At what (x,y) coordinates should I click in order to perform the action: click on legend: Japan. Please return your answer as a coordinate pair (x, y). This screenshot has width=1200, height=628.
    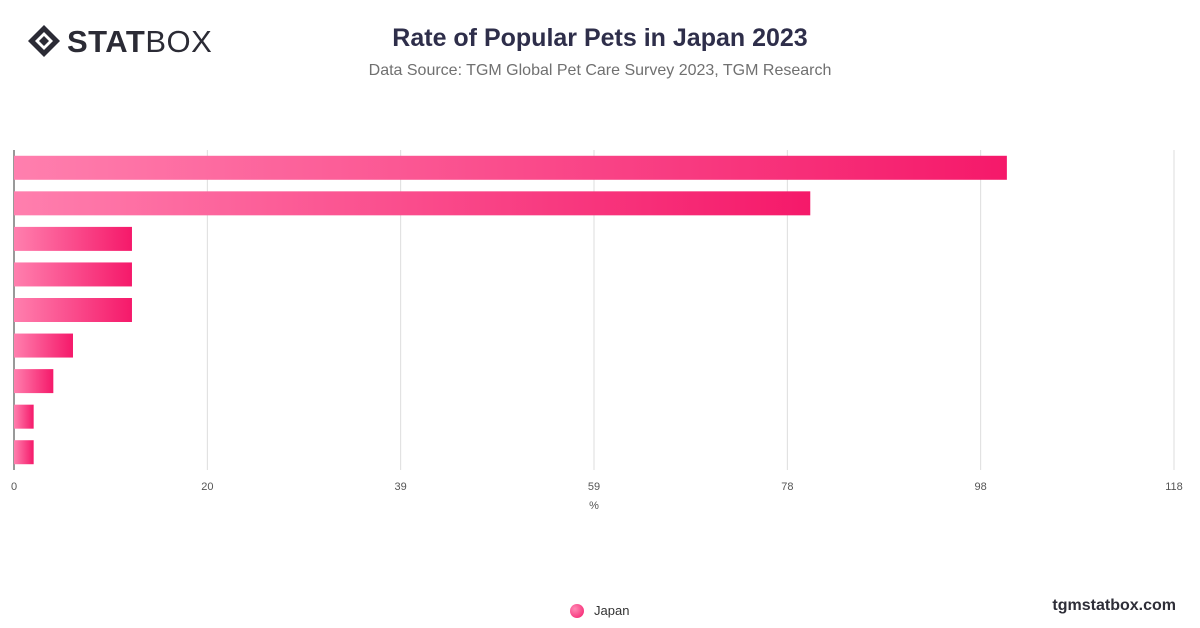
    Looking at the image, I should click on (599, 610).